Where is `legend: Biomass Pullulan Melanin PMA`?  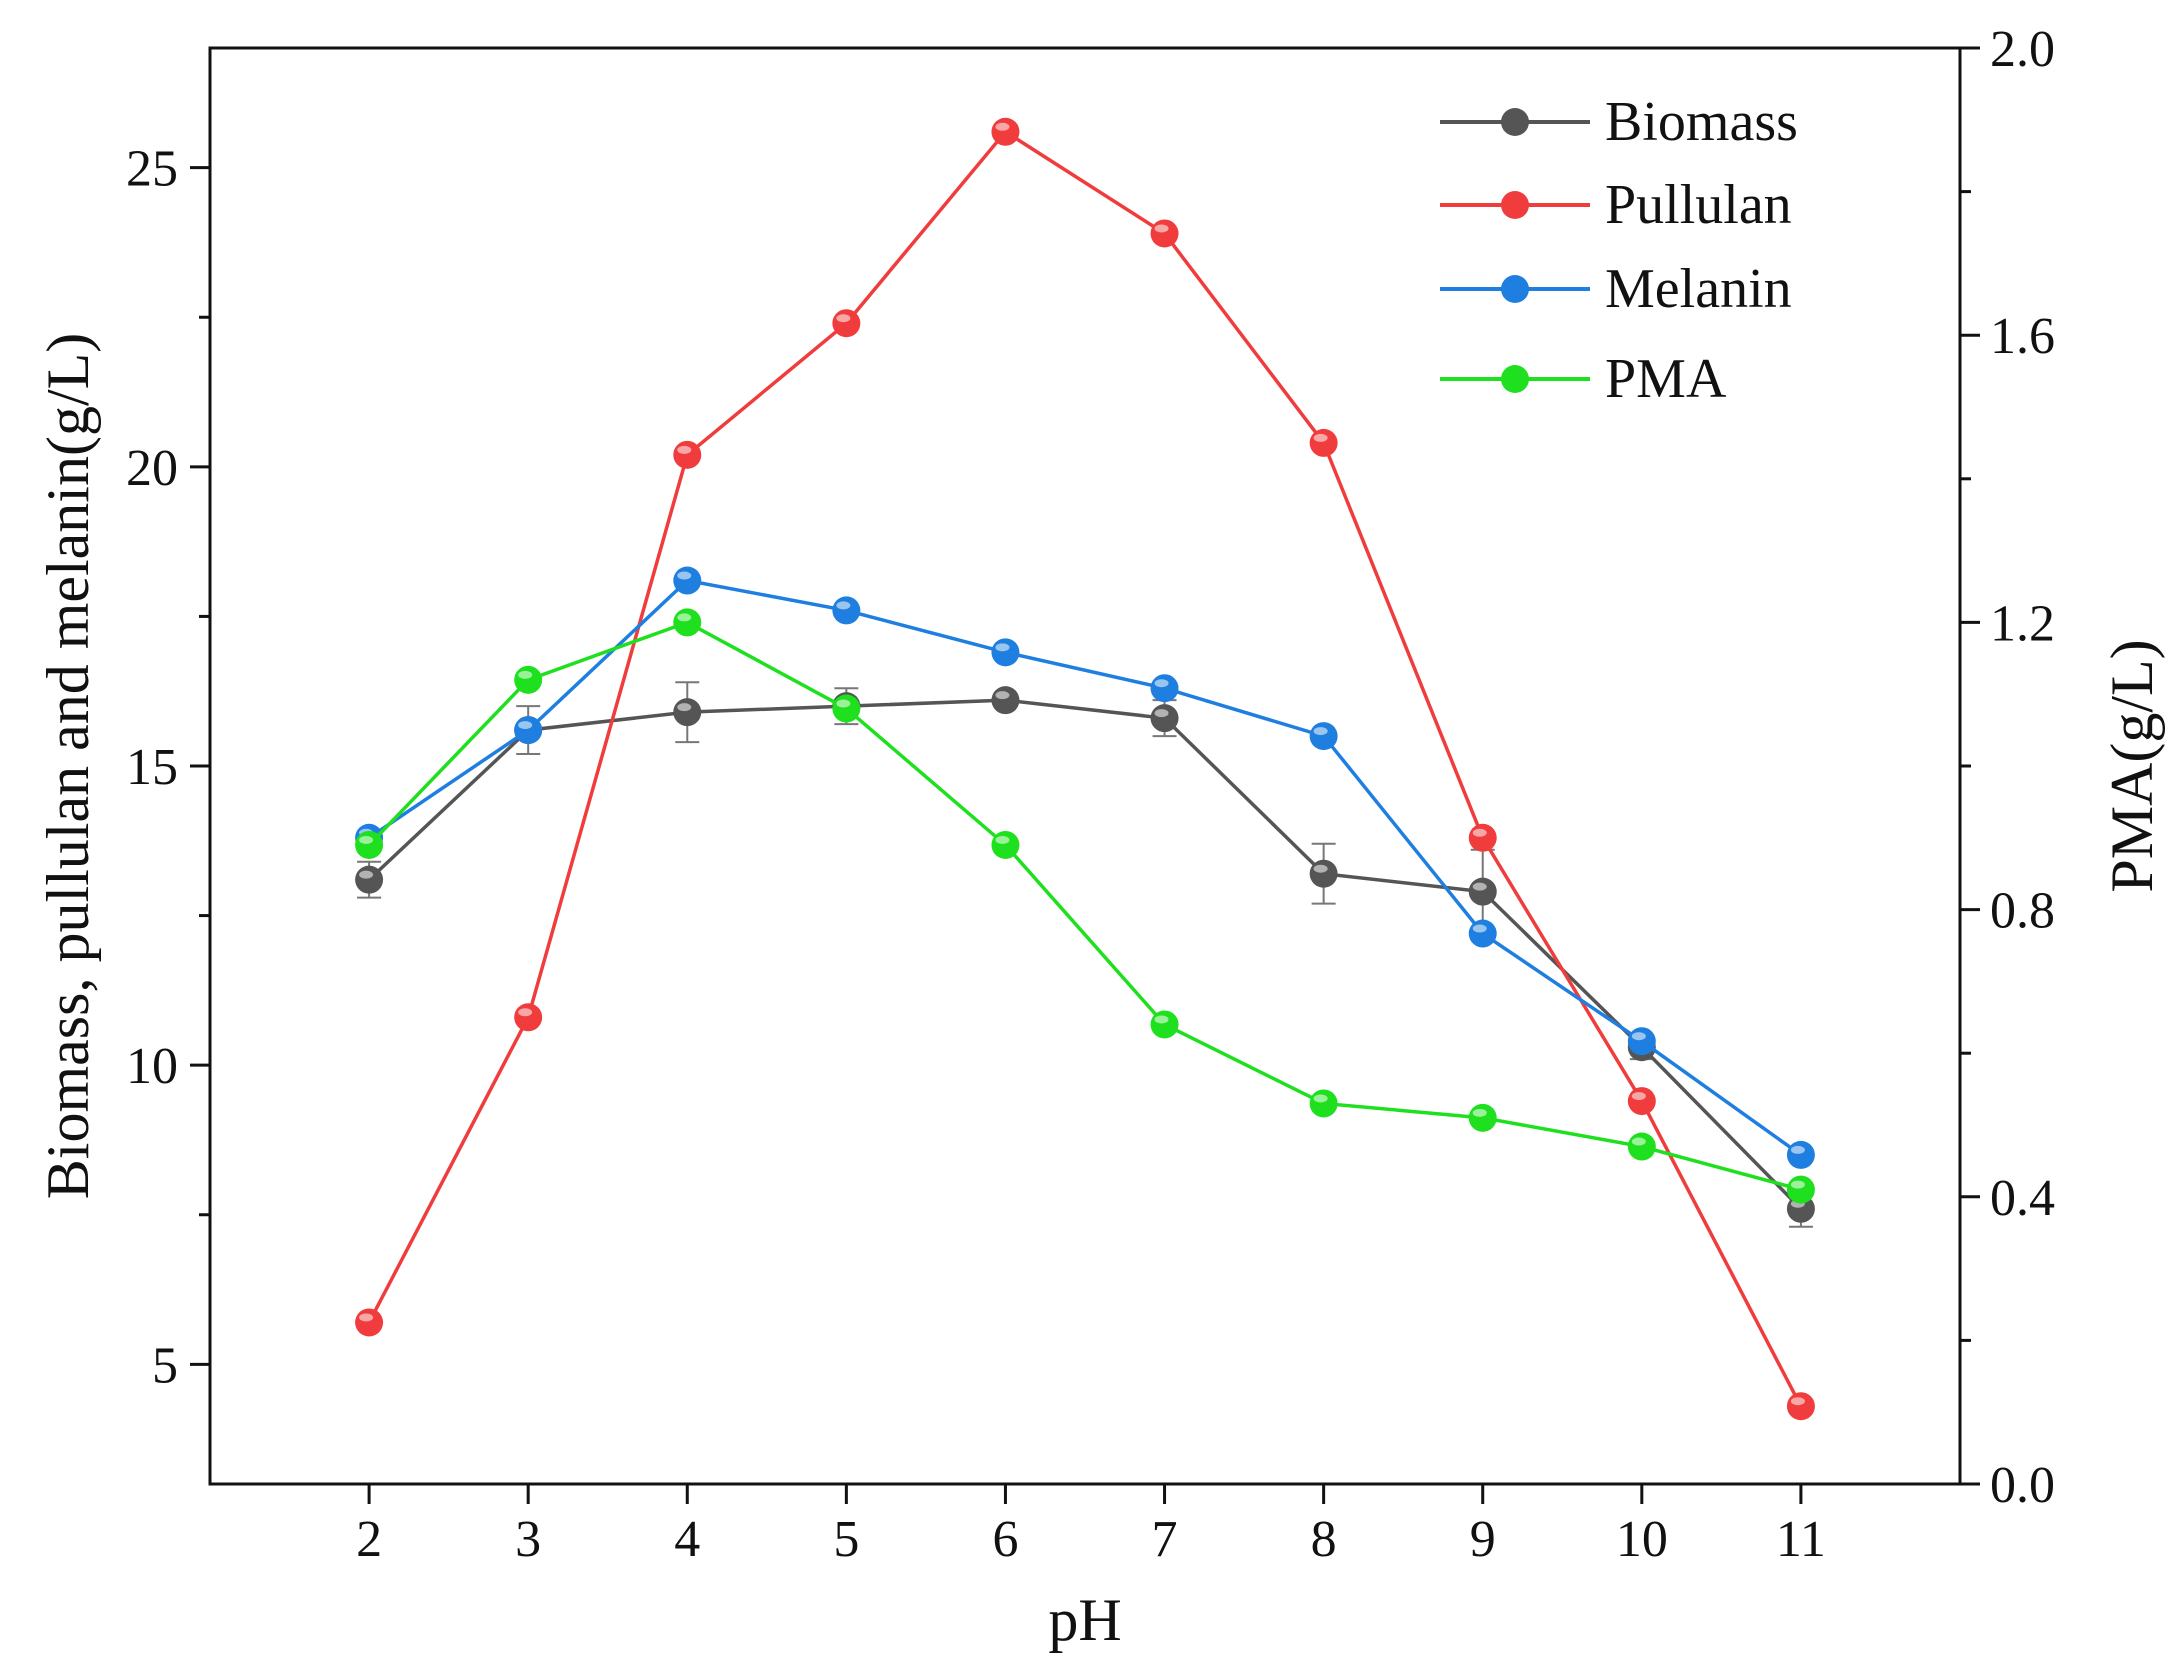 legend: Biomass Pullulan Melanin PMA is located at coordinates (1619, 250).